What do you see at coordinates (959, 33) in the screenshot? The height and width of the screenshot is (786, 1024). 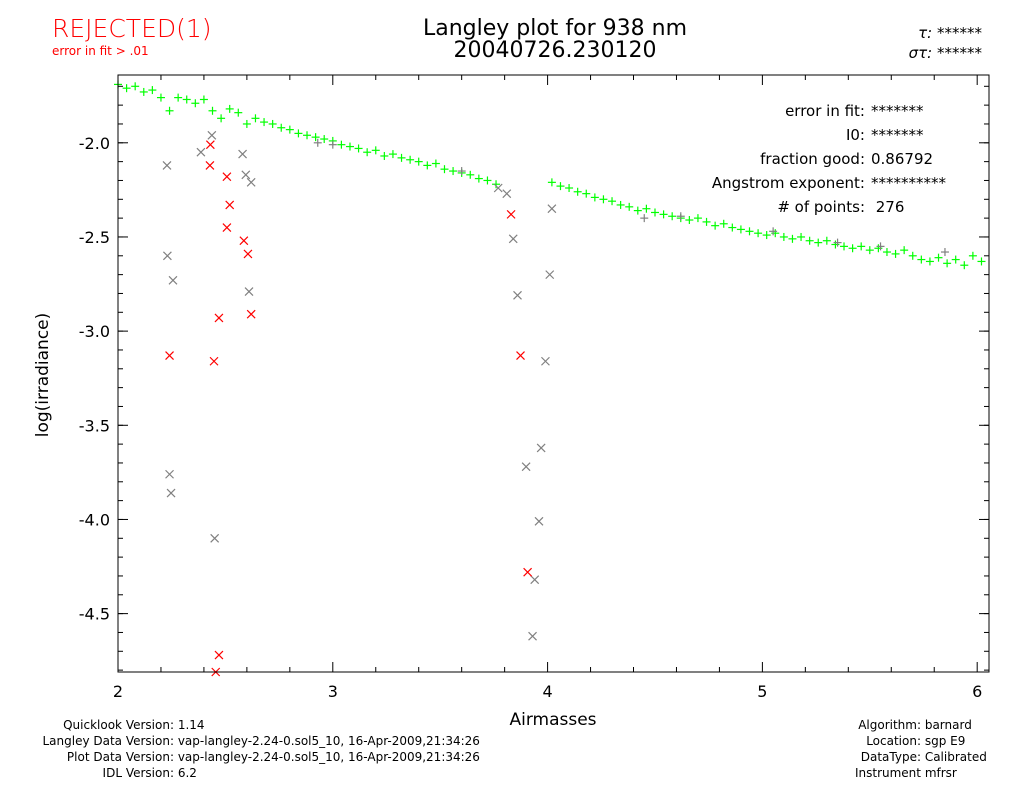 I see `tau-value: ******` at bounding box center [959, 33].